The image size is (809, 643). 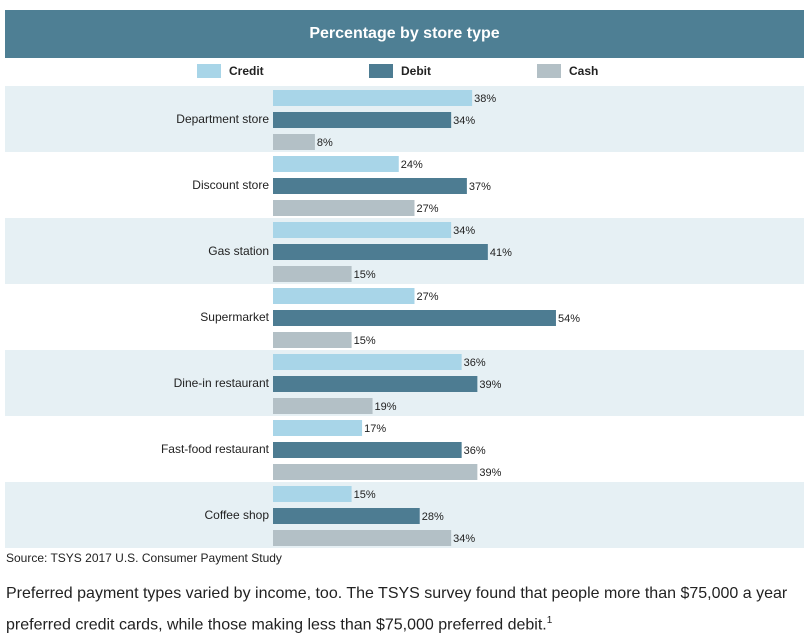 I want to click on legend-label-credit: Credit, so click(x=246, y=71).